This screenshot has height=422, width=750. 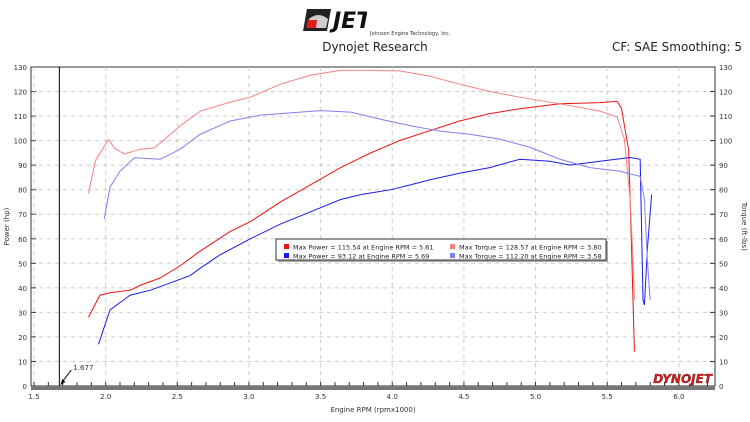 What do you see at coordinates (723, 215) in the screenshot?
I see `y2-tick-label: 70` at bounding box center [723, 215].